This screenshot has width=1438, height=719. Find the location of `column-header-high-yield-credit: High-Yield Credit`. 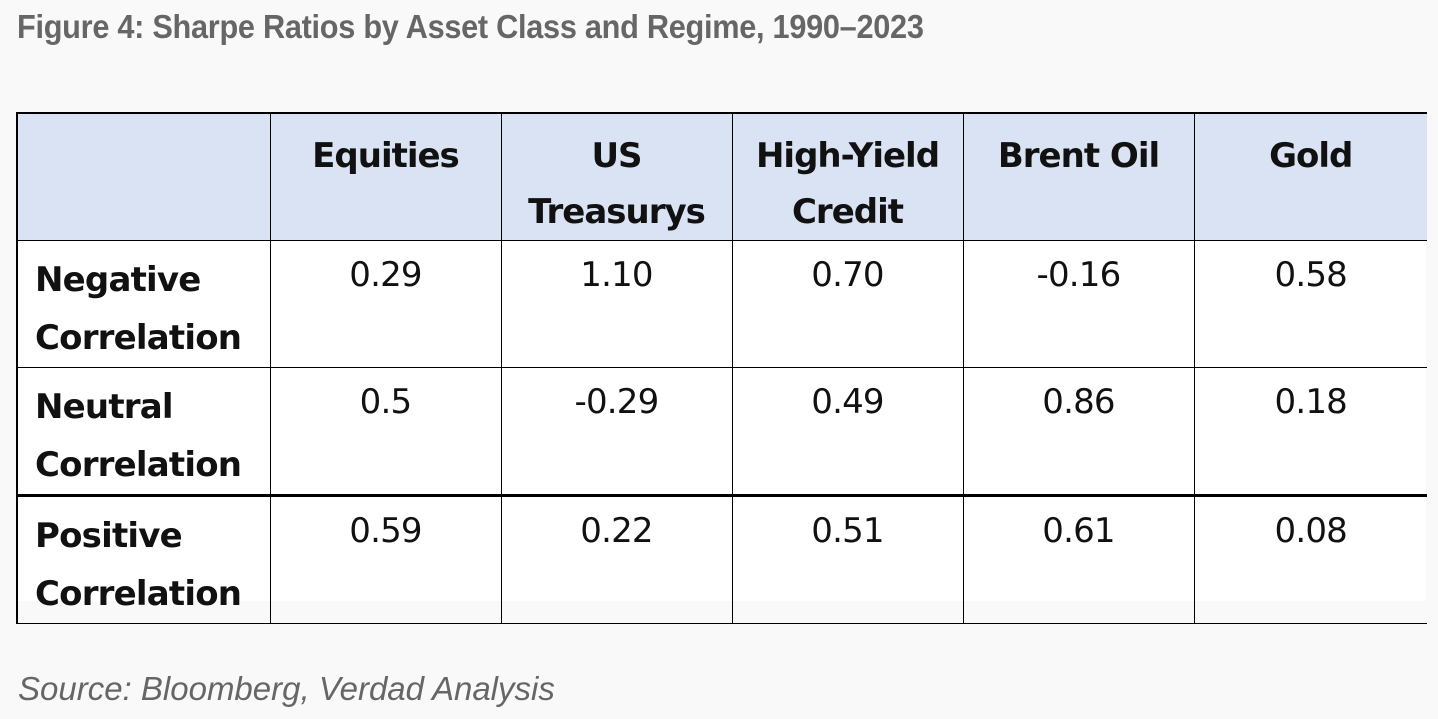

column-header-high-yield-credit: High-Yield Credit is located at coordinates (847, 176).